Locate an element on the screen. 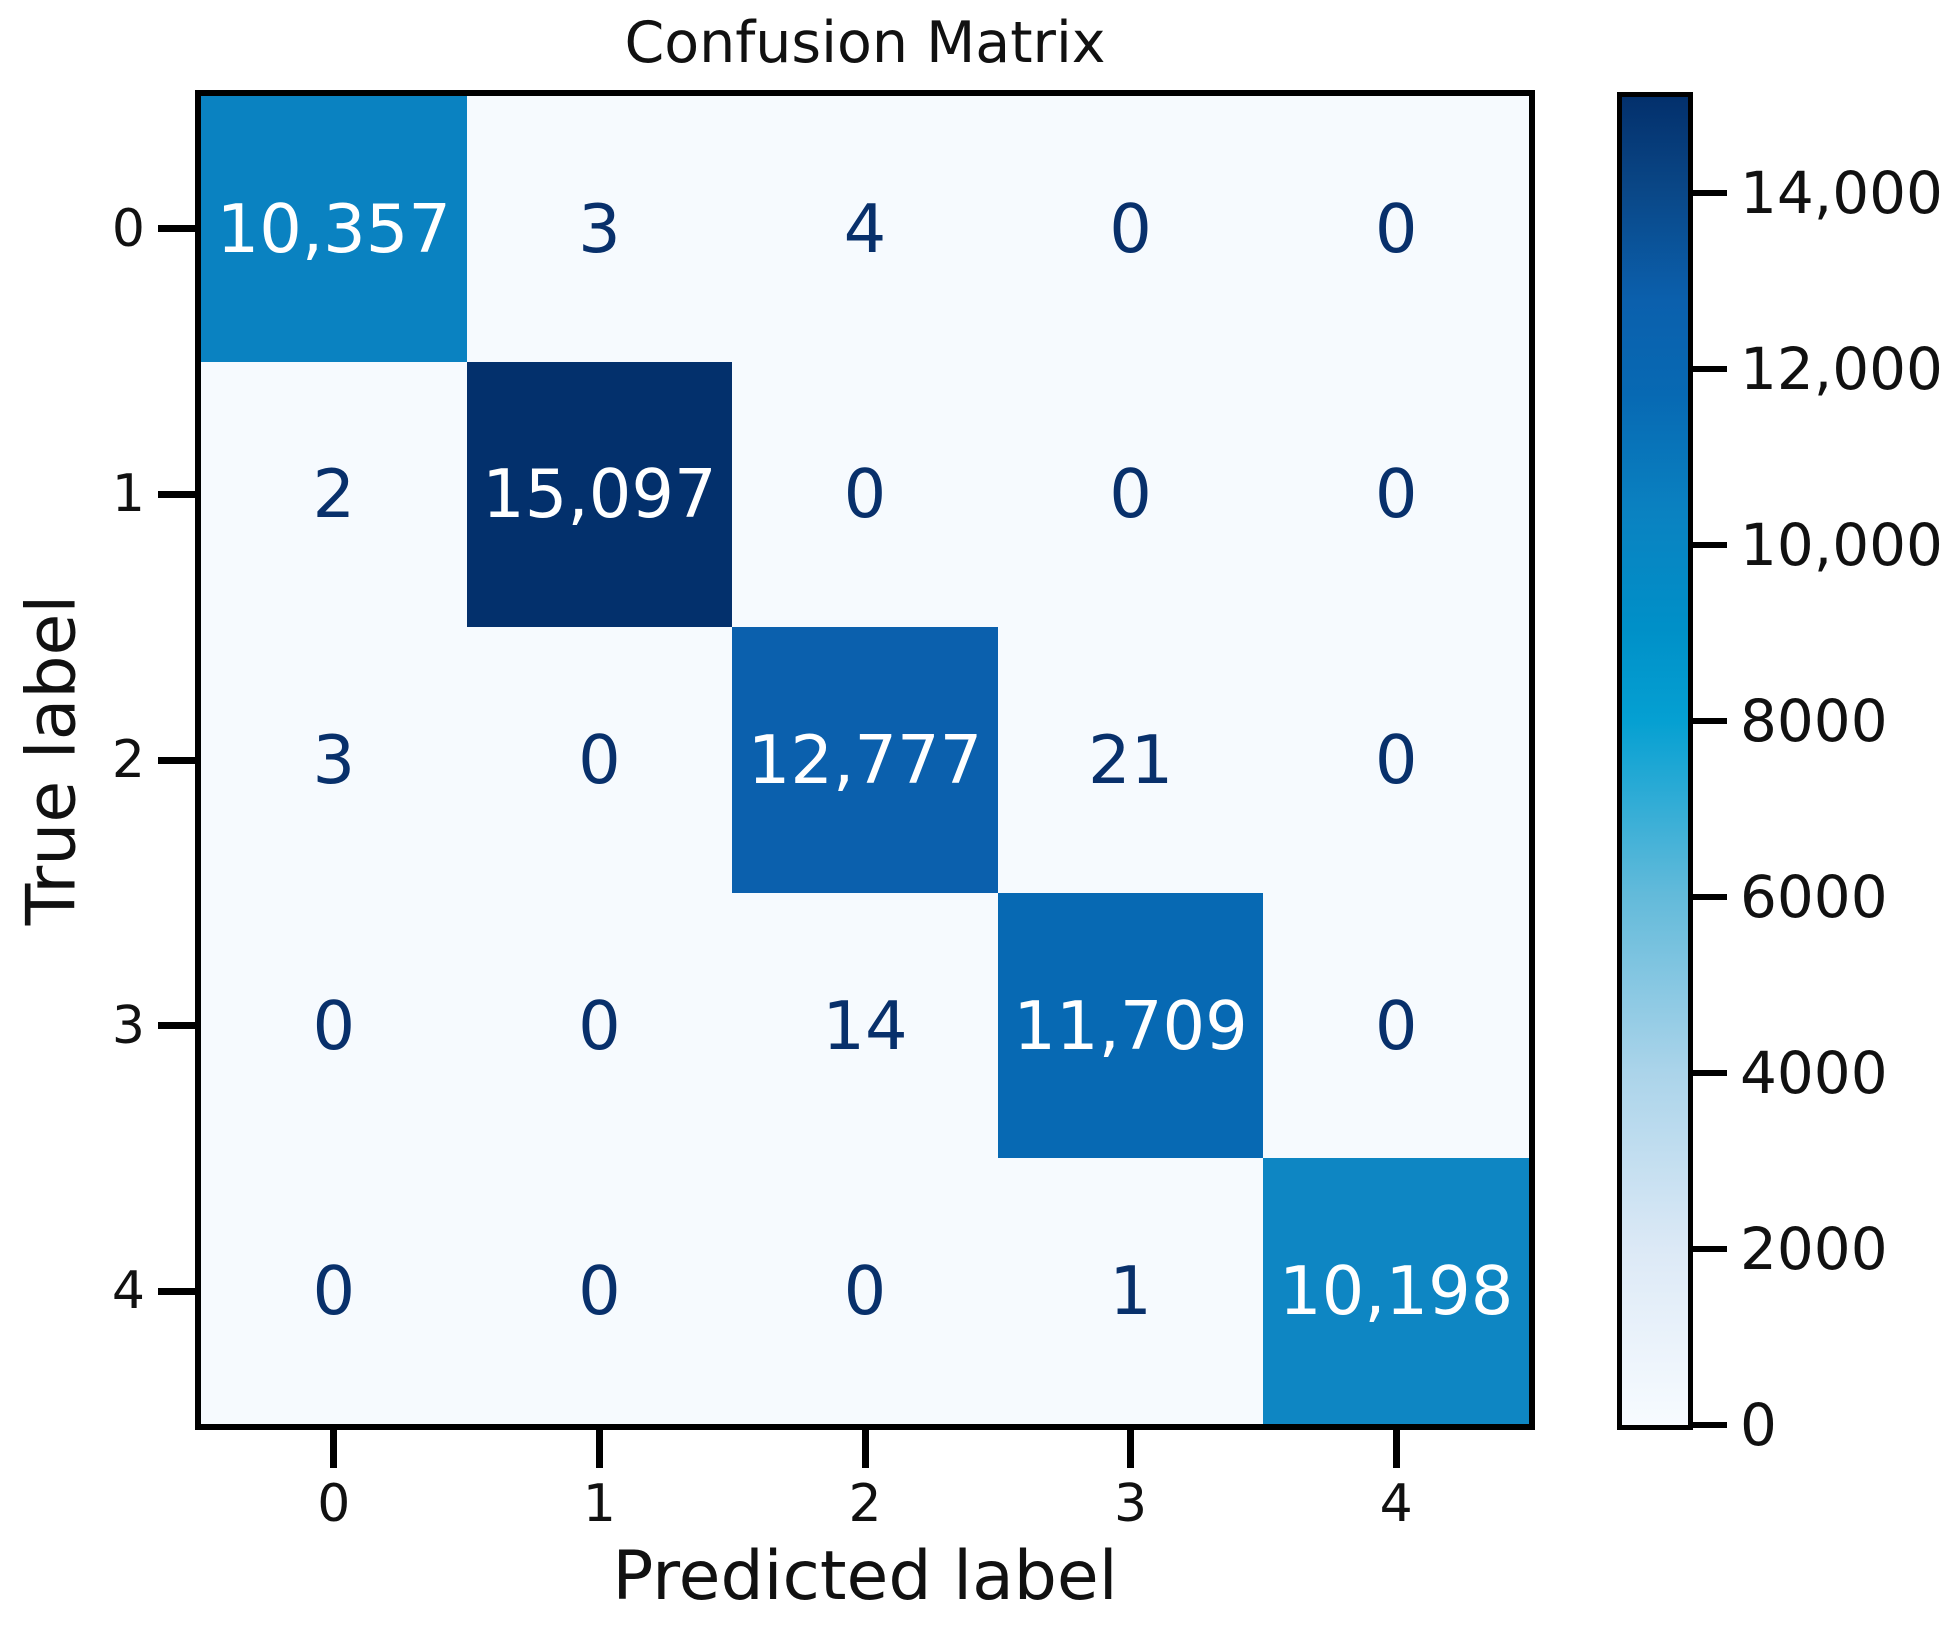 This screenshot has height=1630, width=1957. x-tick-label-0: 0 is located at coordinates (334, 1504).